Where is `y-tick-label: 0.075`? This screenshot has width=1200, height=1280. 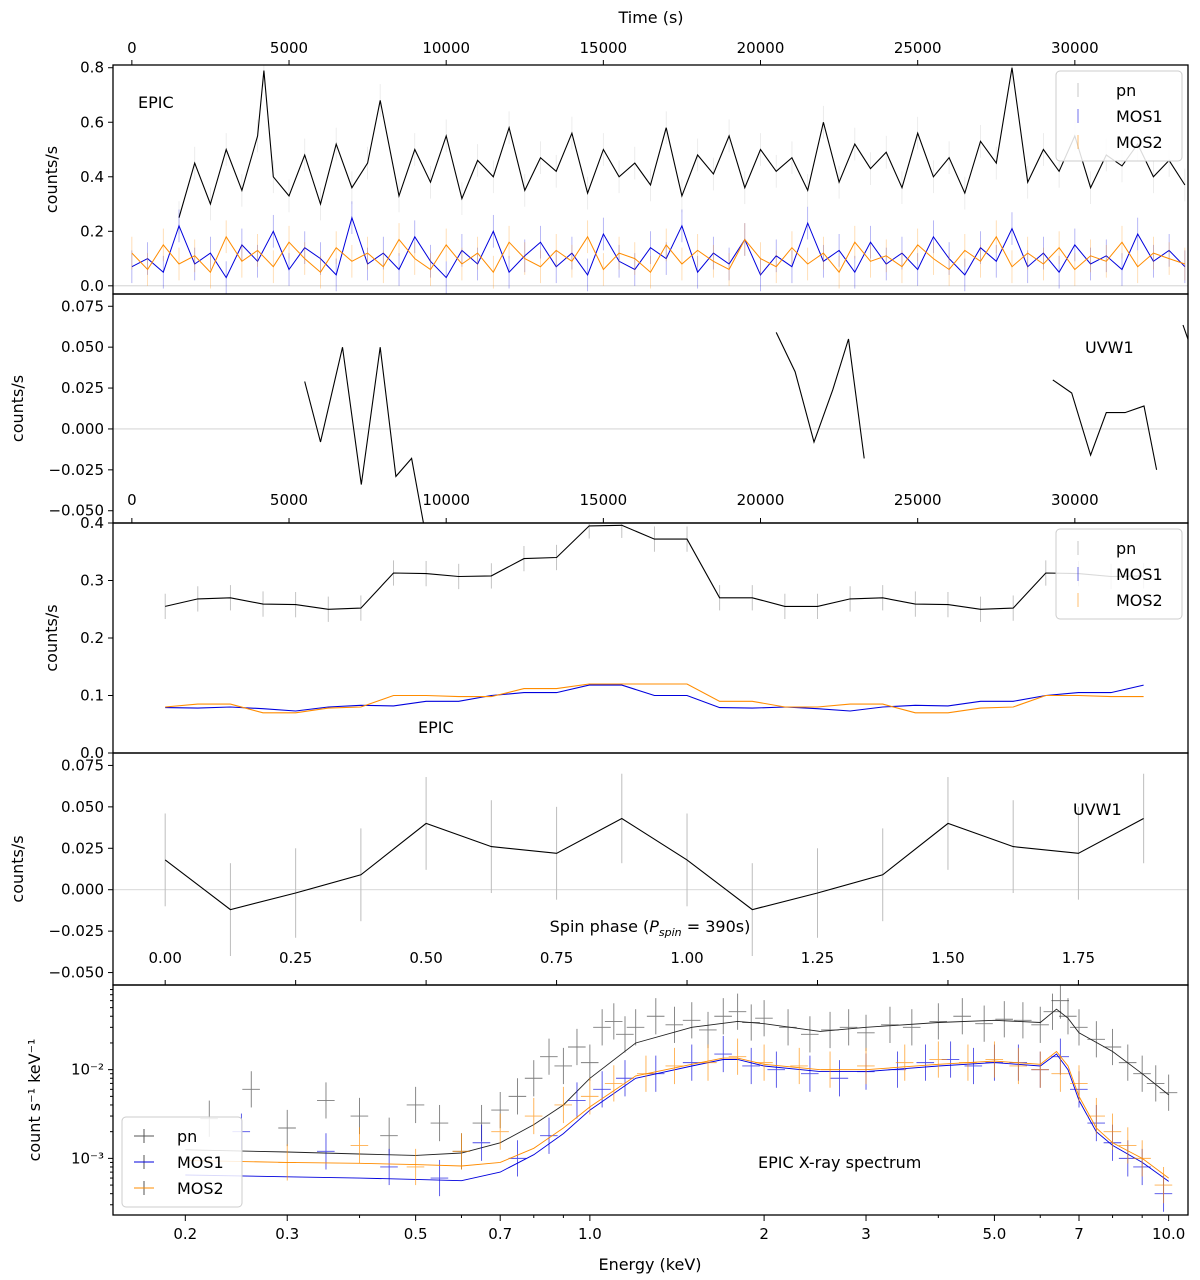 y-tick-label: 0.075 is located at coordinates (82, 765).